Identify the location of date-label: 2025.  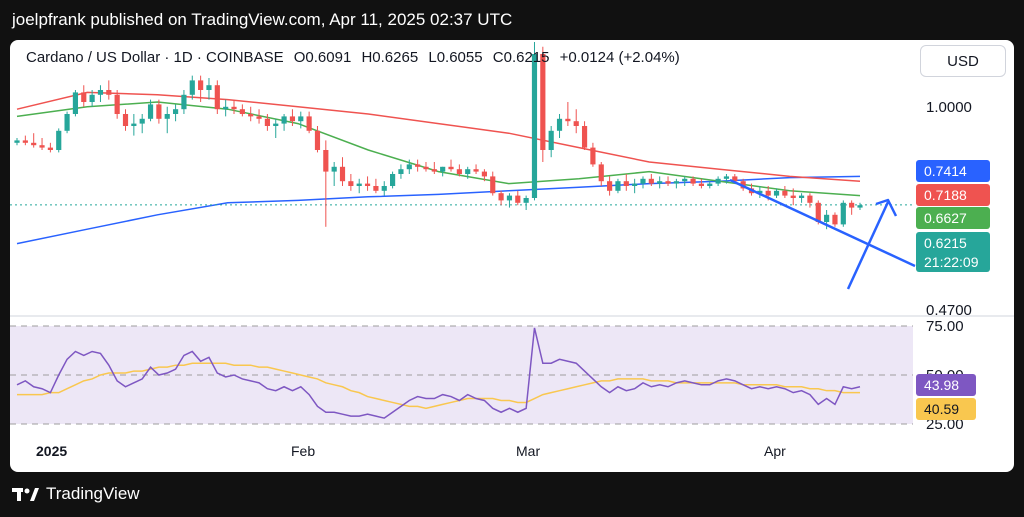
(51, 451).